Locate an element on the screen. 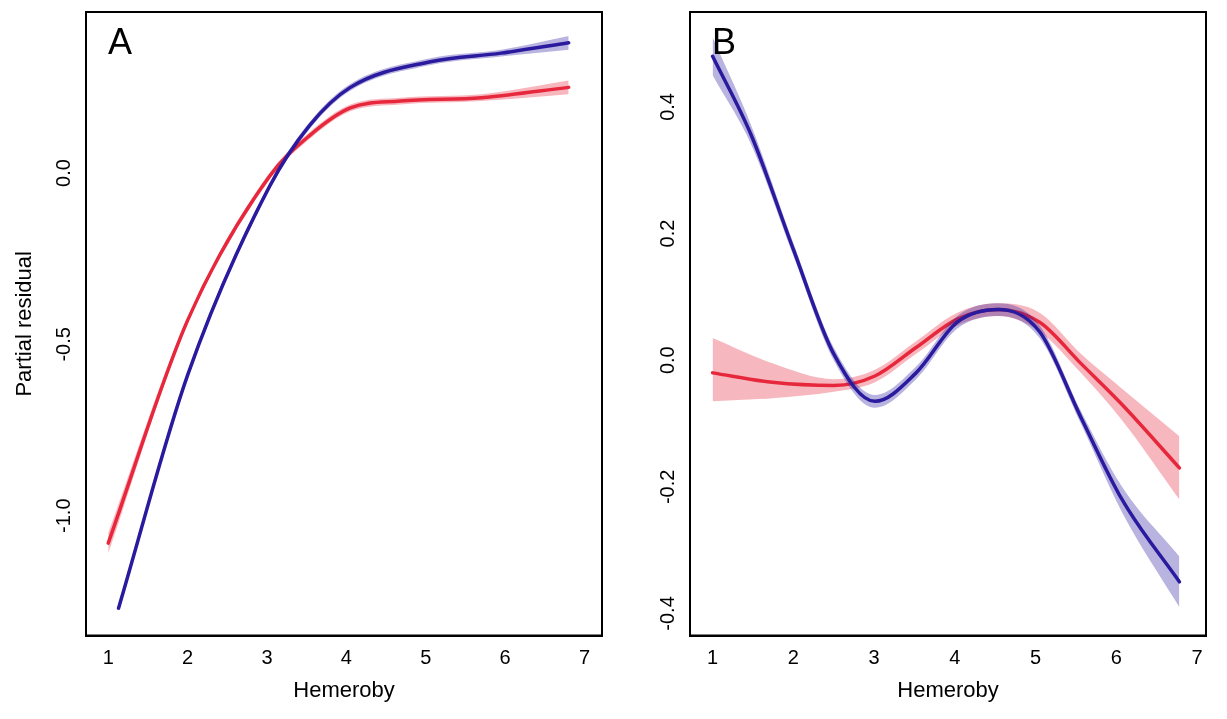 This screenshot has width=1227, height=719. y-tick-label: -0.5 is located at coordinates (62, 344).